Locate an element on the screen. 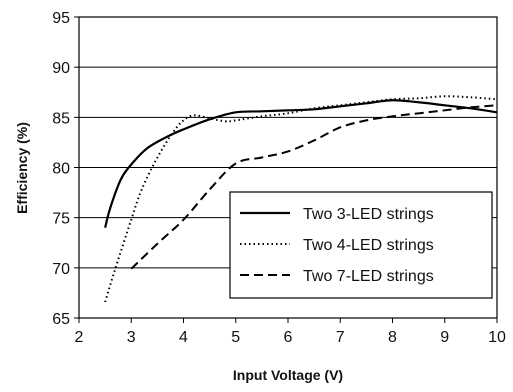  x-axis-label: Input Voltage (V) is located at coordinates (288, 375).